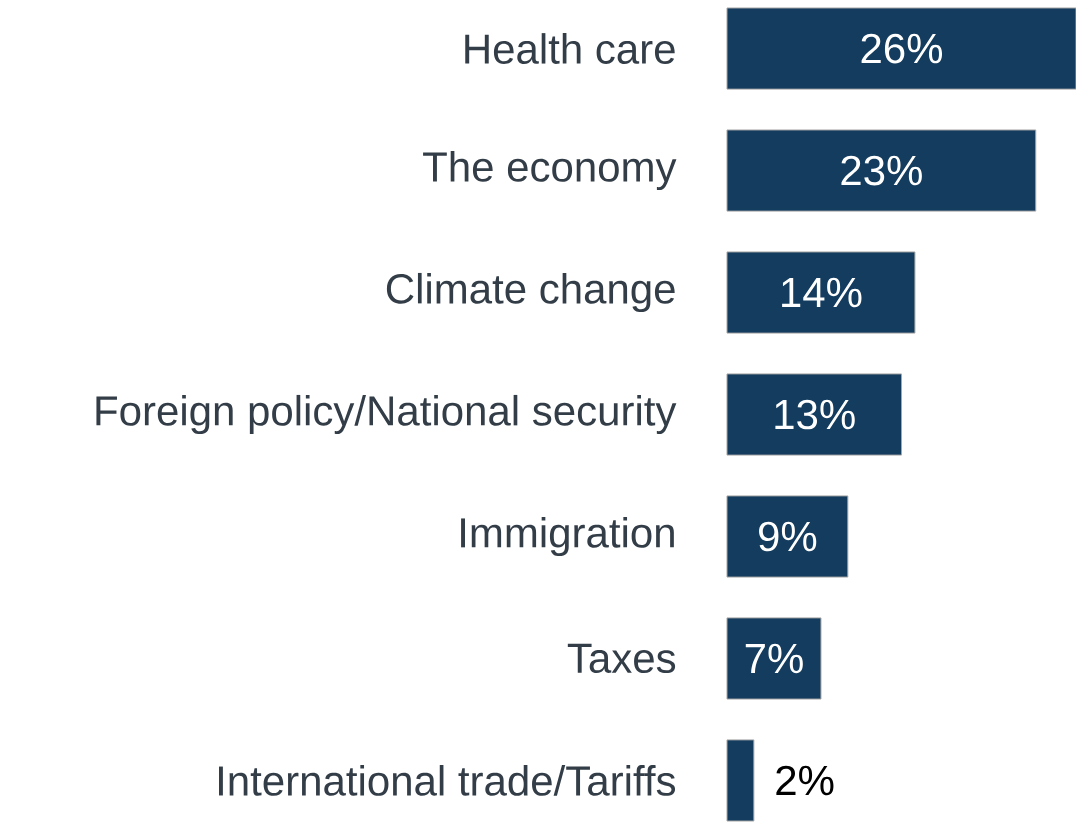  What do you see at coordinates (386, 414) in the screenshot?
I see `y-tick-label: Foreign policy/National security` at bounding box center [386, 414].